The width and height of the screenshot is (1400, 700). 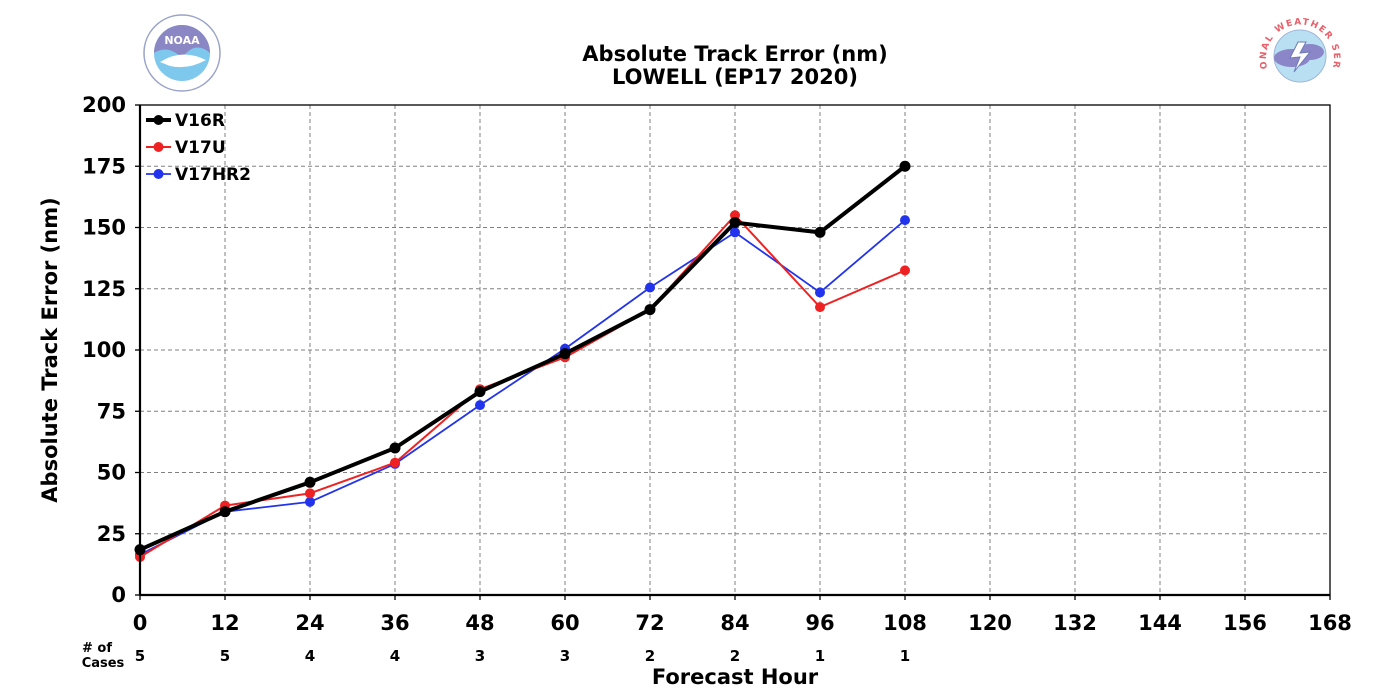 I want to click on x-tick-label: 48, so click(x=479, y=623).